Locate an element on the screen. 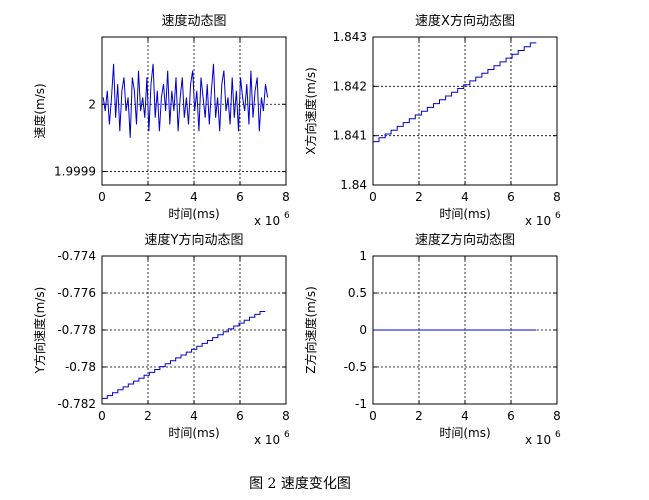 The width and height of the screenshot is (649, 500). y-tick-label: -0.782 is located at coordinates (76, 404).